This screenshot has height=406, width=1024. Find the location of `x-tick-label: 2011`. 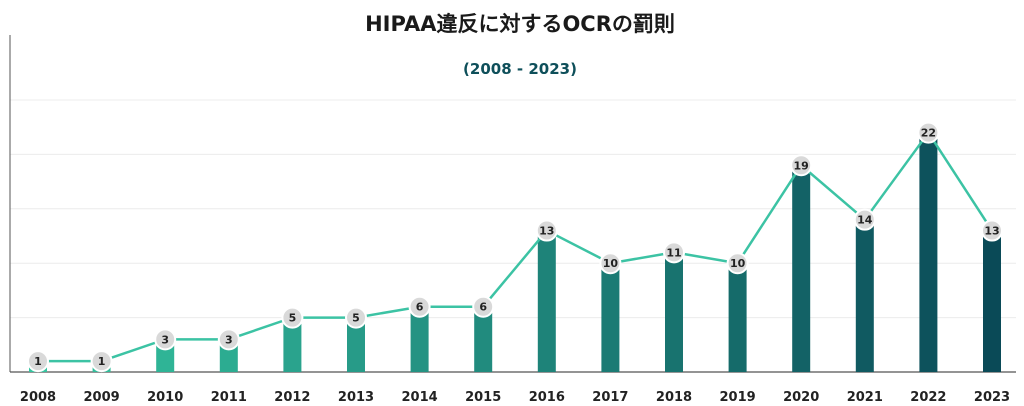

x-tick-label: 2011 is located at coordinates (229, 397).